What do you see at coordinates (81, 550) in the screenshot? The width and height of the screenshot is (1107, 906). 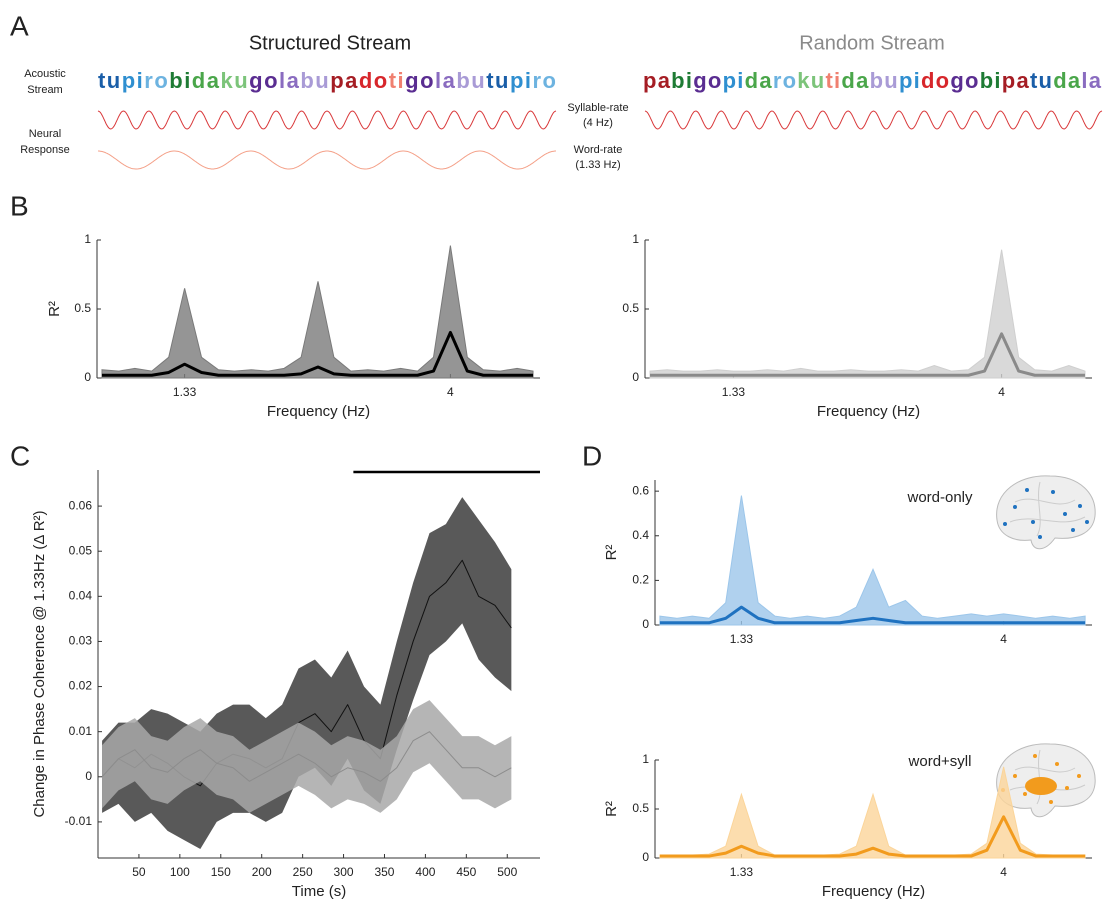 I see `y-tick-label: 0.05` at bounding box center [81, 550].